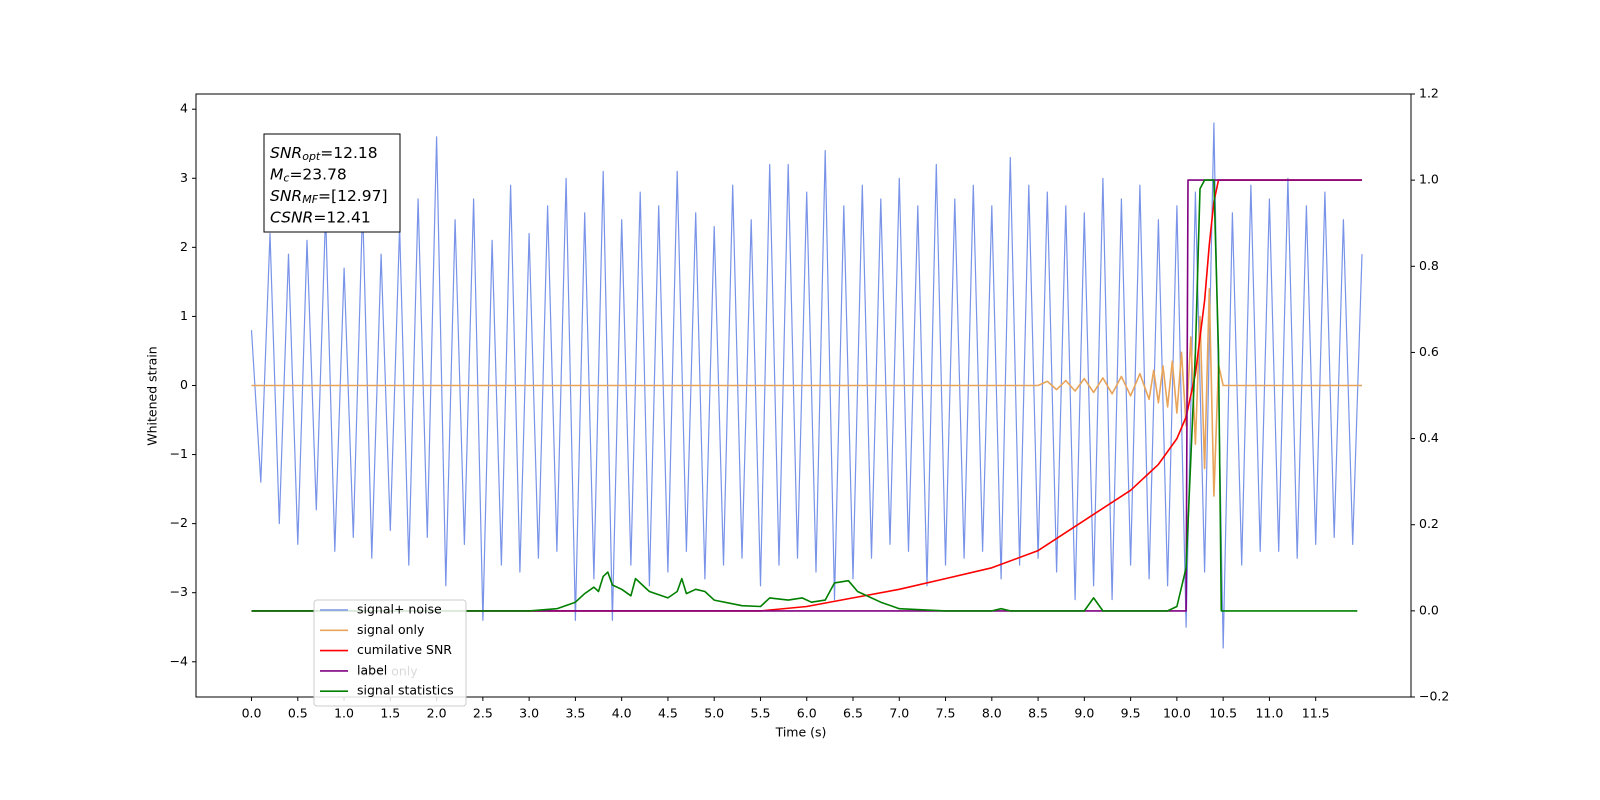 This screenshot has height=800, width=1600. Describe the element at coordinates (1429, 265) in the screenshot. I see `y2-tick-label: 0.8` at that location.